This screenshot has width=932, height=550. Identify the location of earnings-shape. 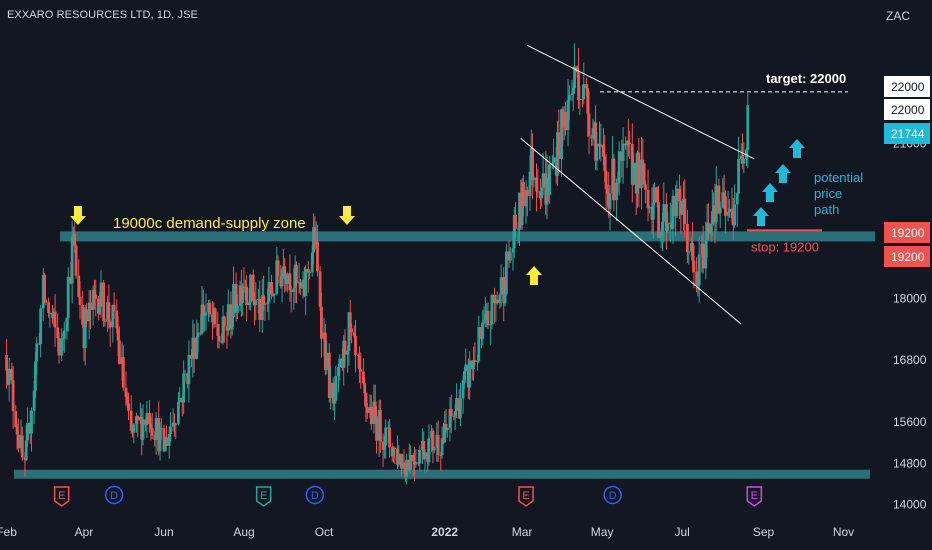
(263, 496).